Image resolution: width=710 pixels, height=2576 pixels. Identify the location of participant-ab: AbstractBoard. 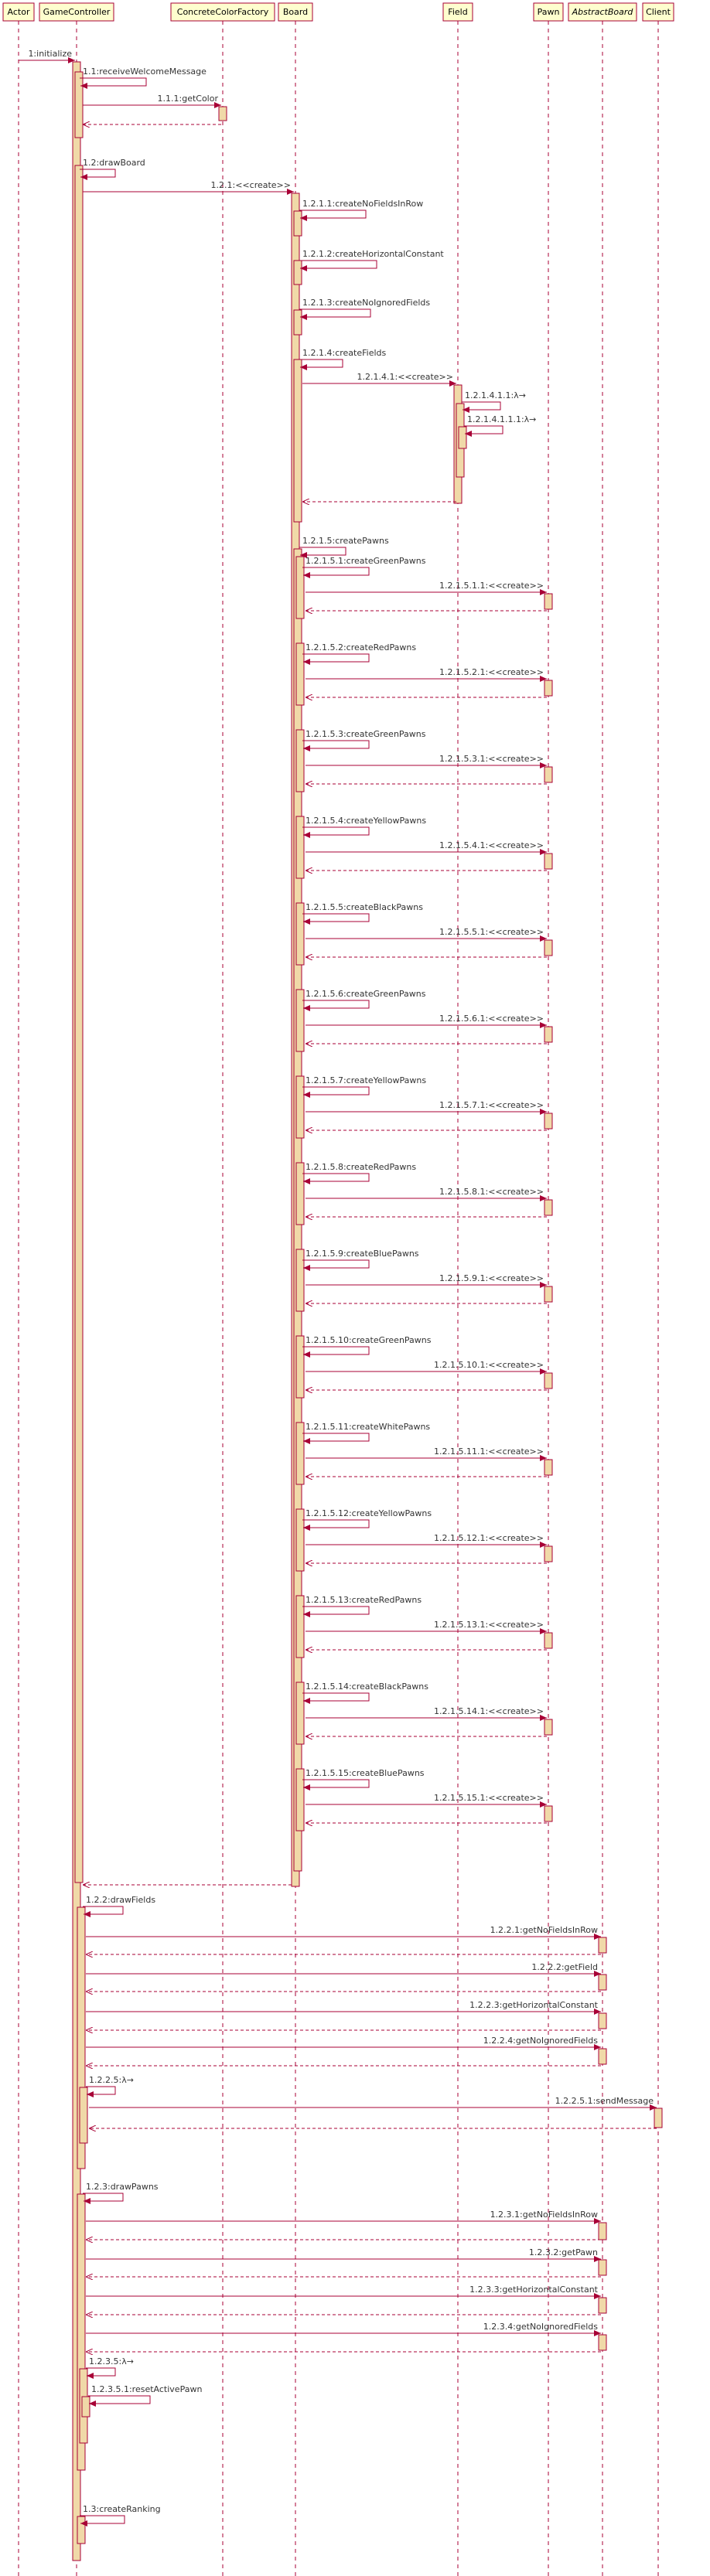
(602, 12).